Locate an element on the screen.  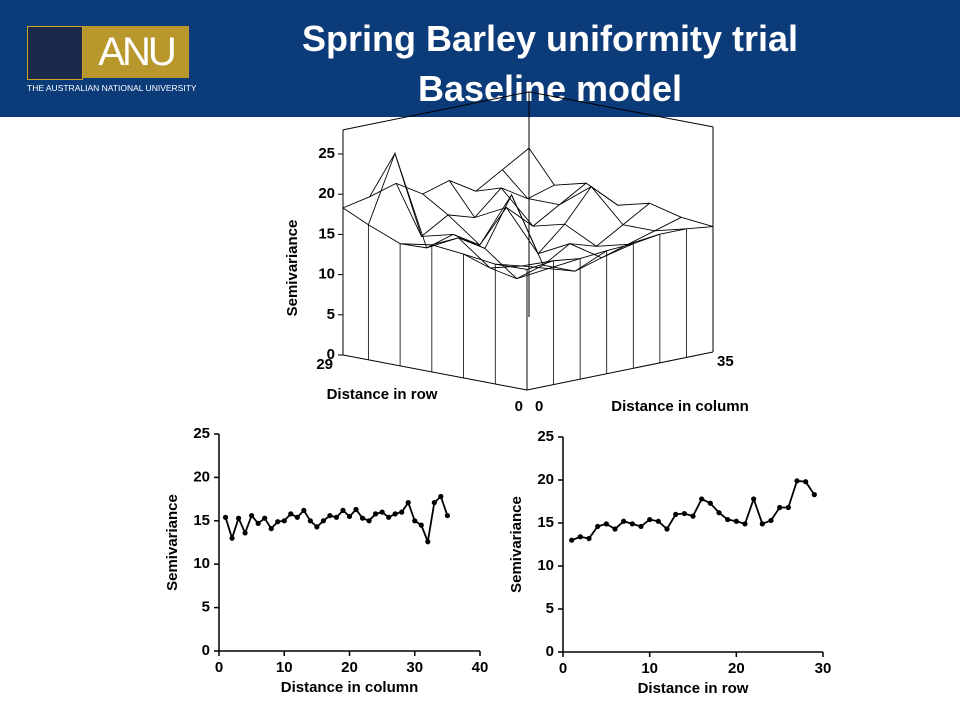
z-tick-label: 0 is located at coordinates (331, 354).